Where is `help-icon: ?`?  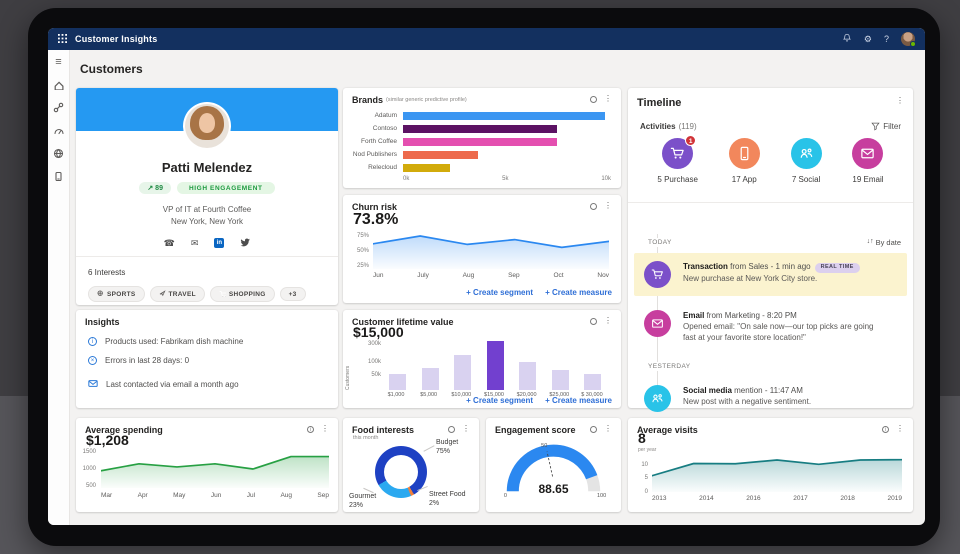 help-icon: ? is located at coordinates (886, 38).